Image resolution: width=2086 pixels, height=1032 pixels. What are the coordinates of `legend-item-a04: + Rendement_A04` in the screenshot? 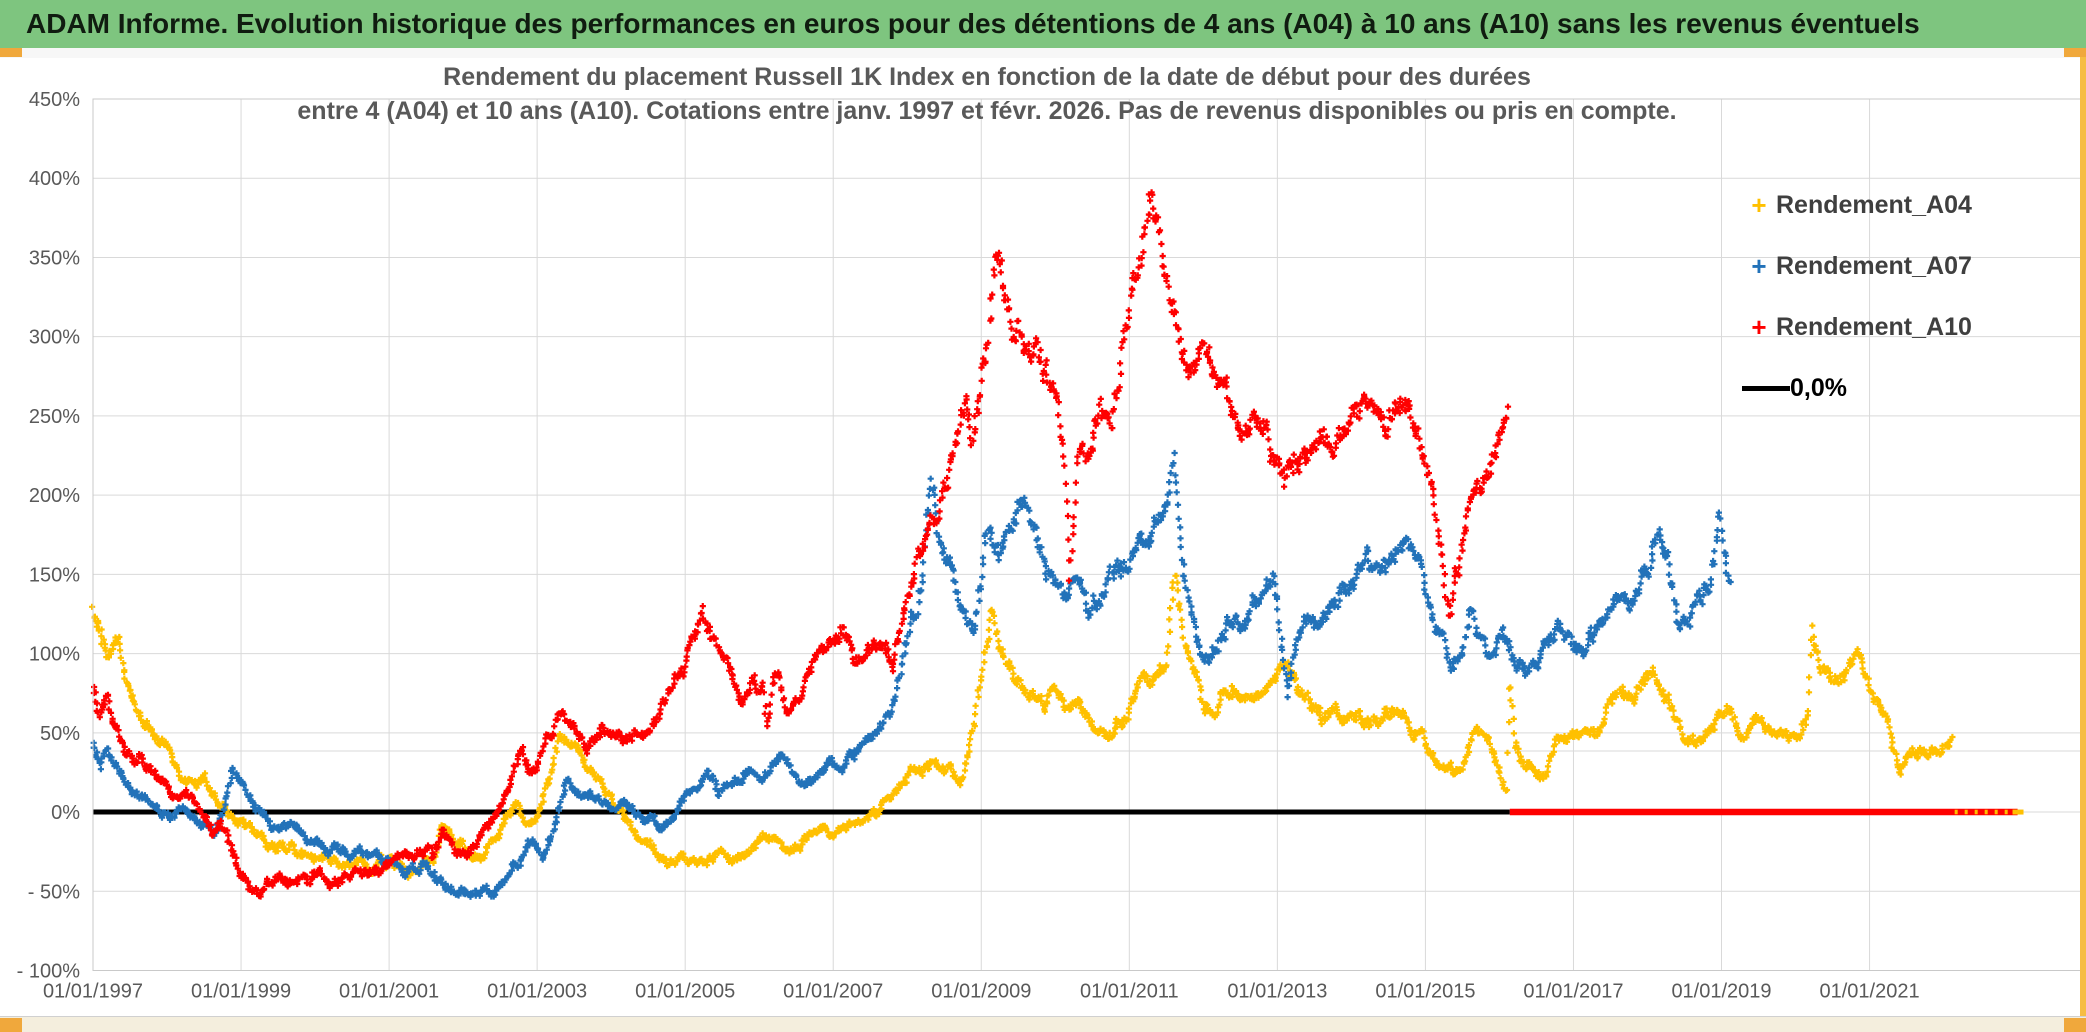 It's located at (1907, 205).